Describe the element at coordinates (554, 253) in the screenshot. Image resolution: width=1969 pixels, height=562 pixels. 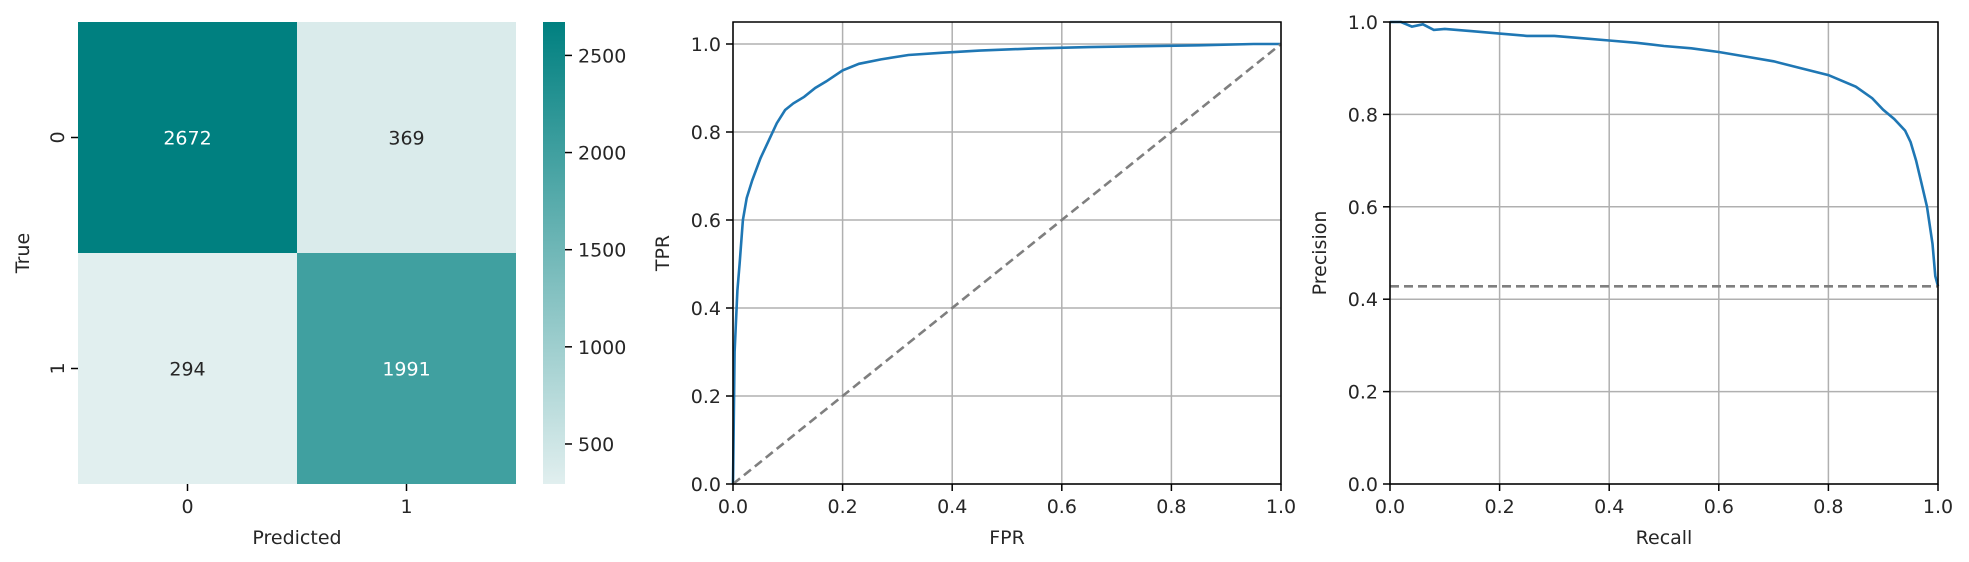
I see `colorbar` at that location.